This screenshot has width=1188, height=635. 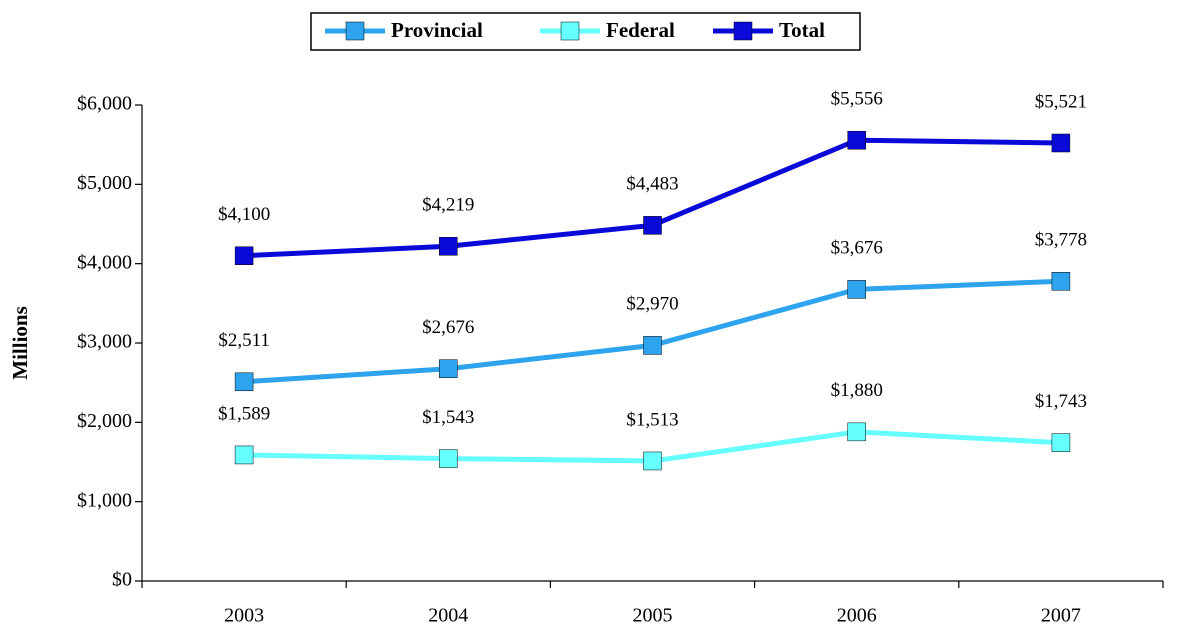 What do you see at coordinates (640, 30) in the screenshot?
I see `legend-label: Federal` at bounding box center [640, 30].